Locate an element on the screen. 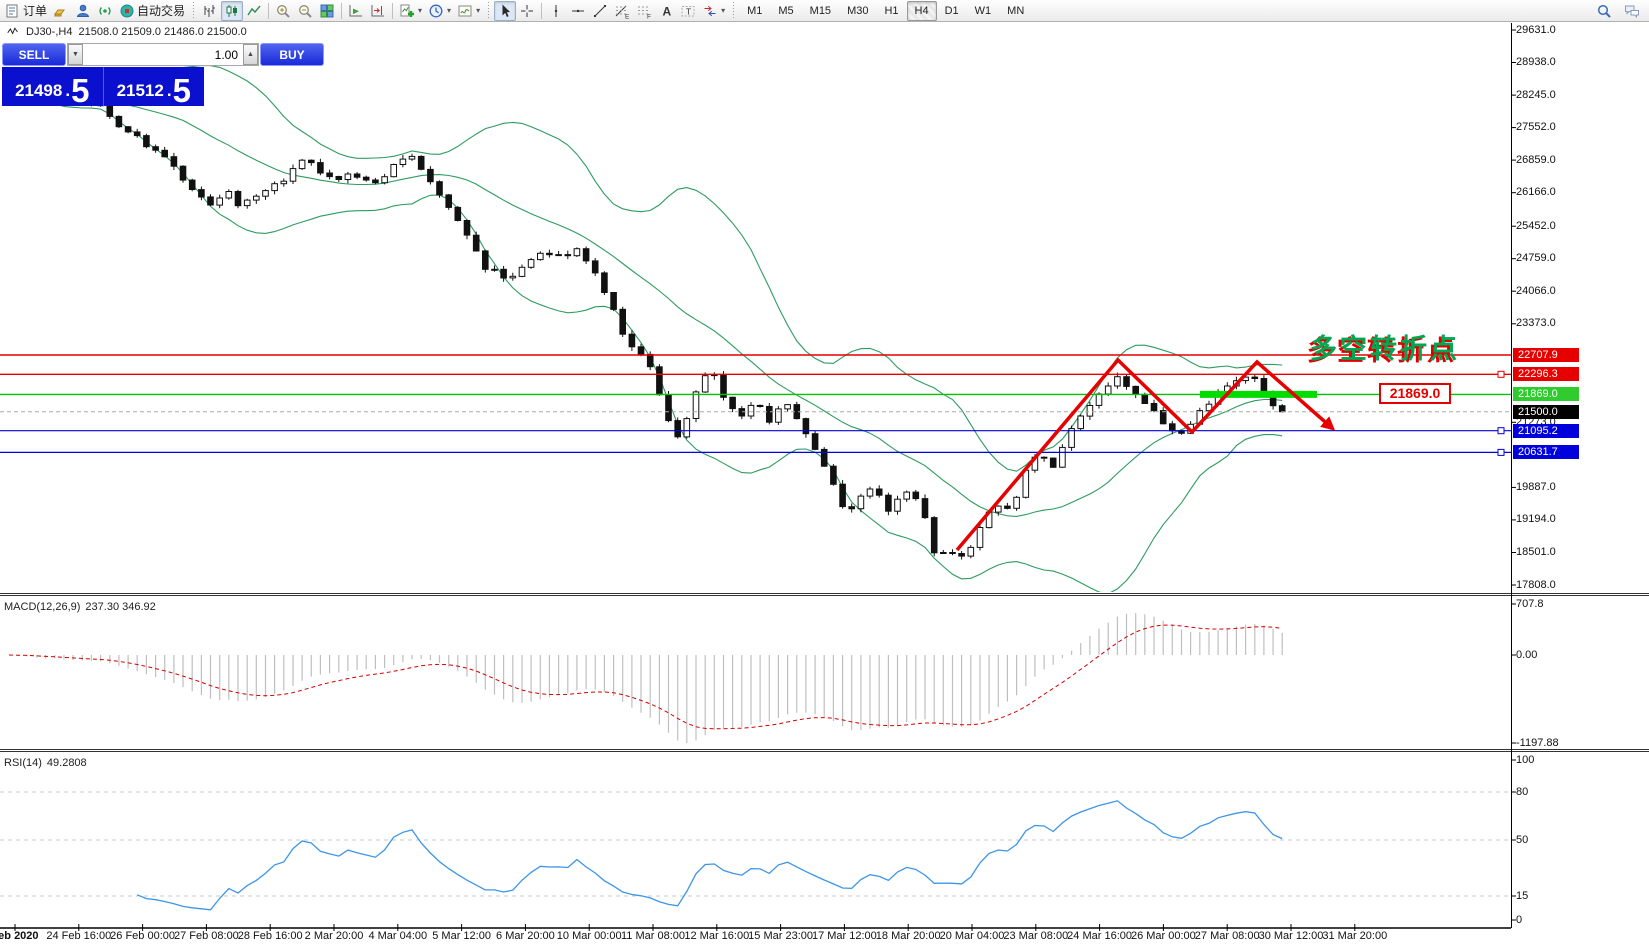 This screenshot has width=1649, height=945. new-chart-button: ▾ is located at coordinates (410, 11).